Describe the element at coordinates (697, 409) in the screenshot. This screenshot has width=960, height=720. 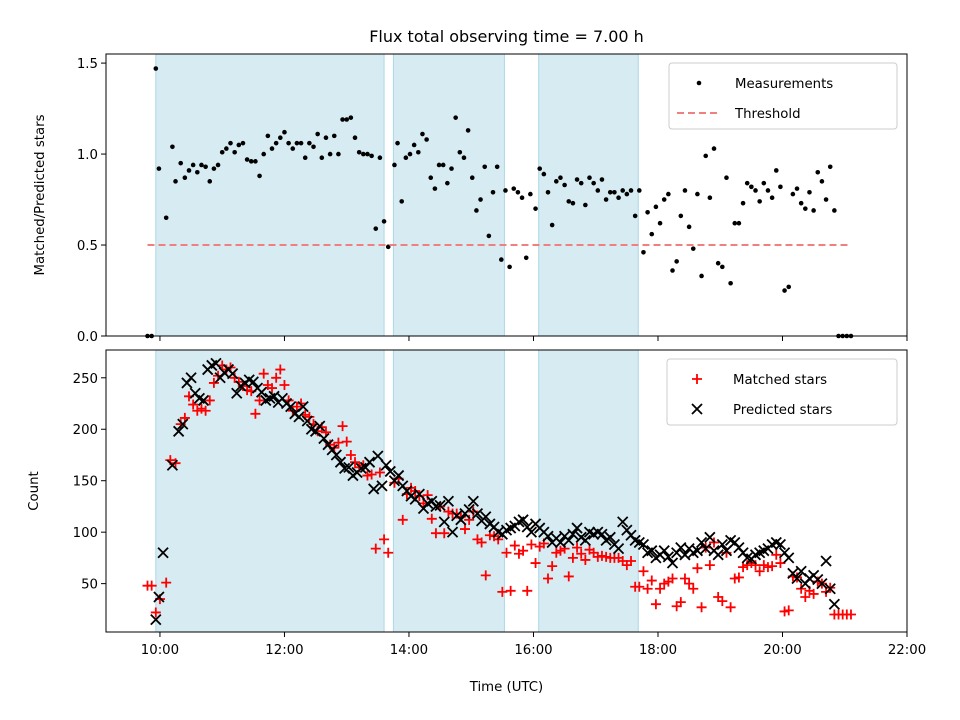
I see `legend-marker` at that location.